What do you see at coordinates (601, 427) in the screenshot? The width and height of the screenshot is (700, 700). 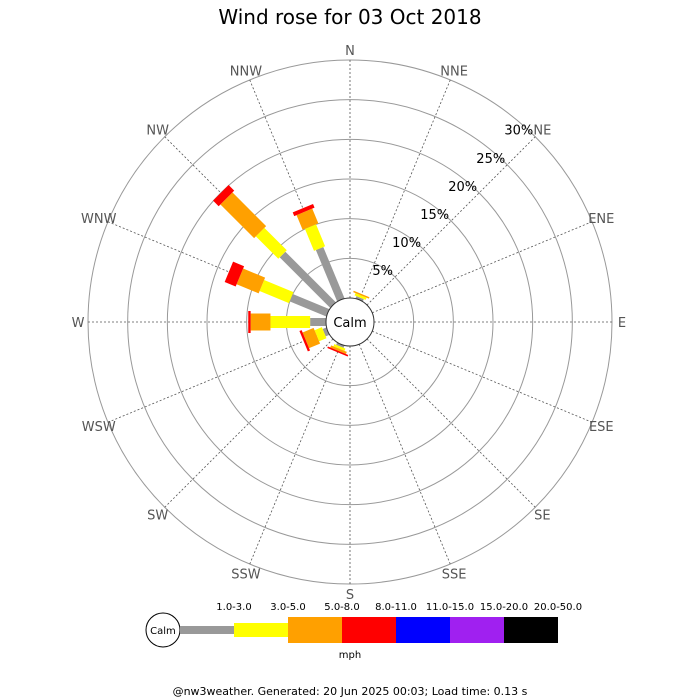 I see `direction-label-ese: ESE` at bounding box center [601, 427].